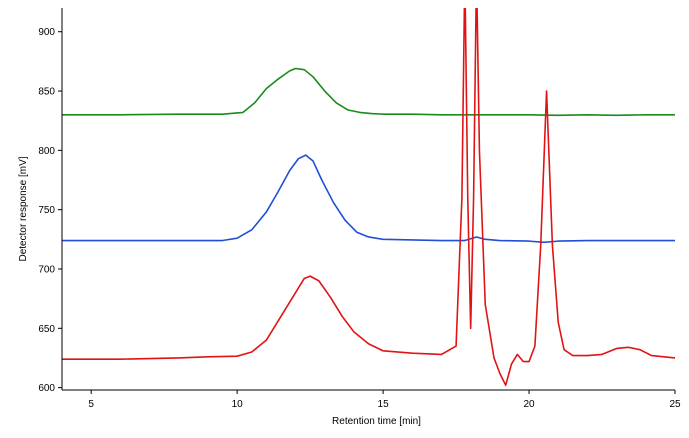 The height and width of the screenshot is (438, 689). What do you see at coordinates (238, 404) in the screenshot?
I see `x-tick-label: 10` at bounding box center [238, 404].